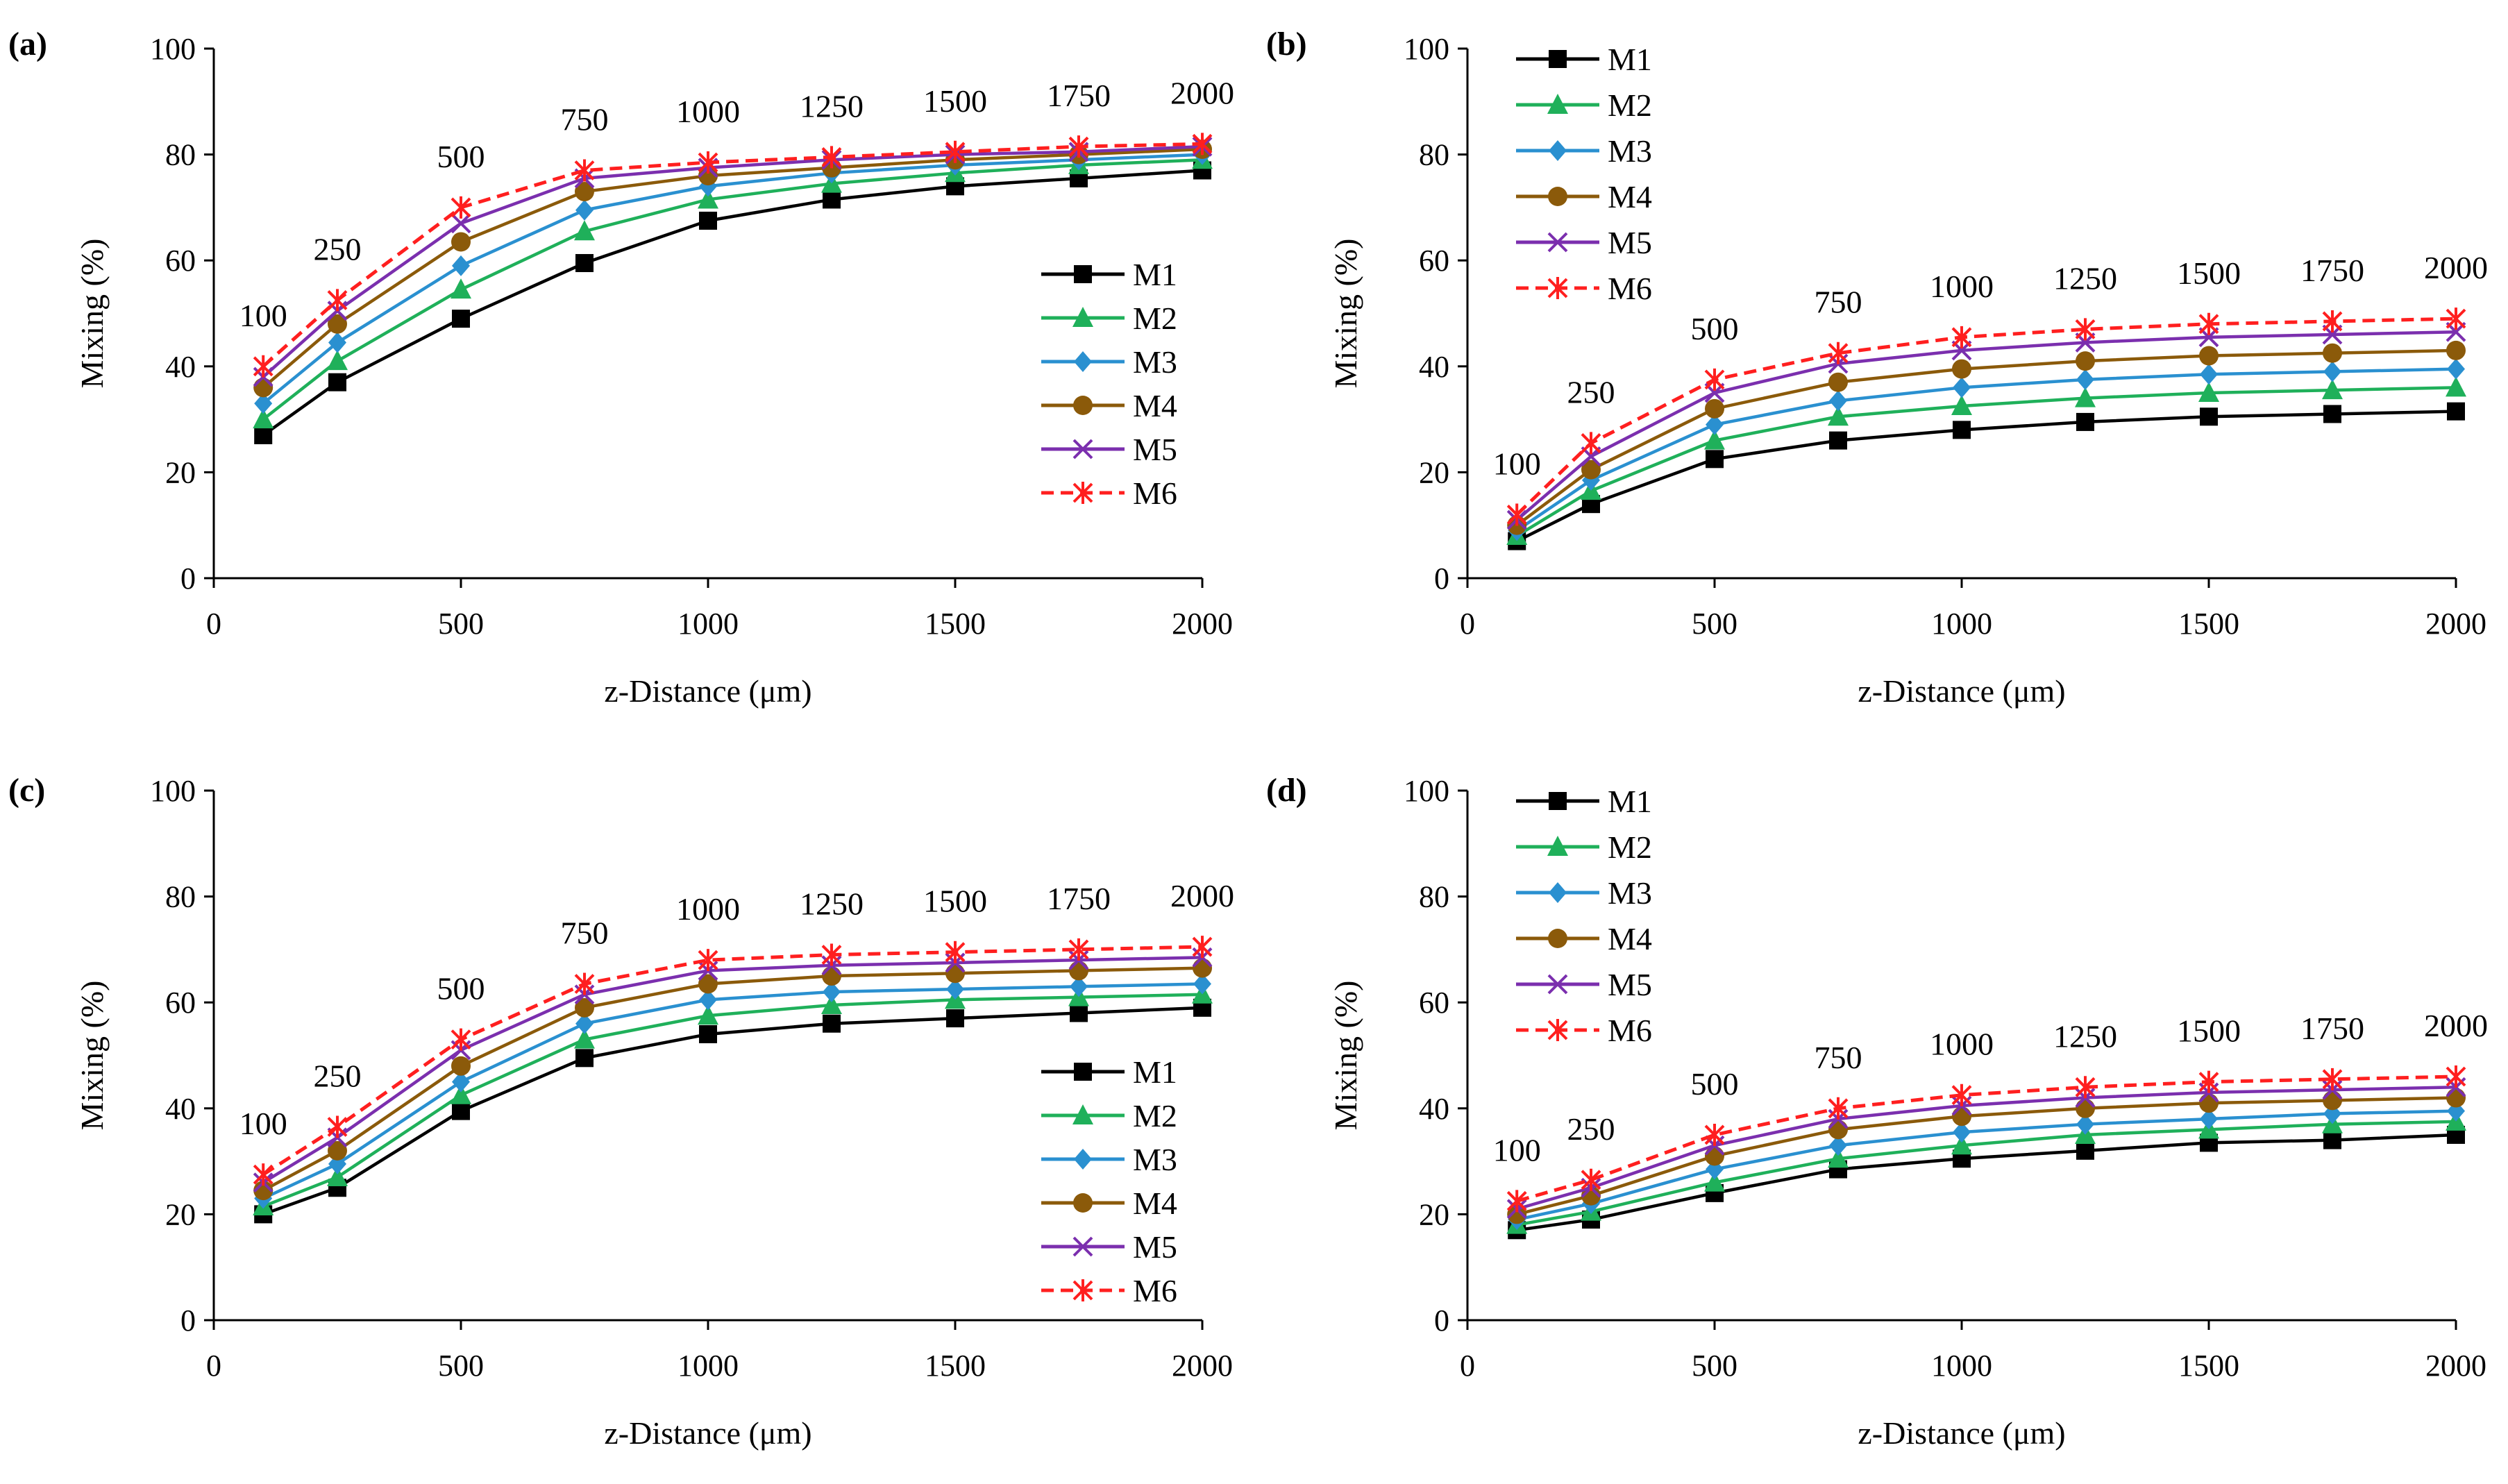 This screenshot has width=2508, height=1484. What do you see at coordinates (1434, 472) in the screenshot?
I see `y-tick-label: 20` at bounding box center [1434, 472].